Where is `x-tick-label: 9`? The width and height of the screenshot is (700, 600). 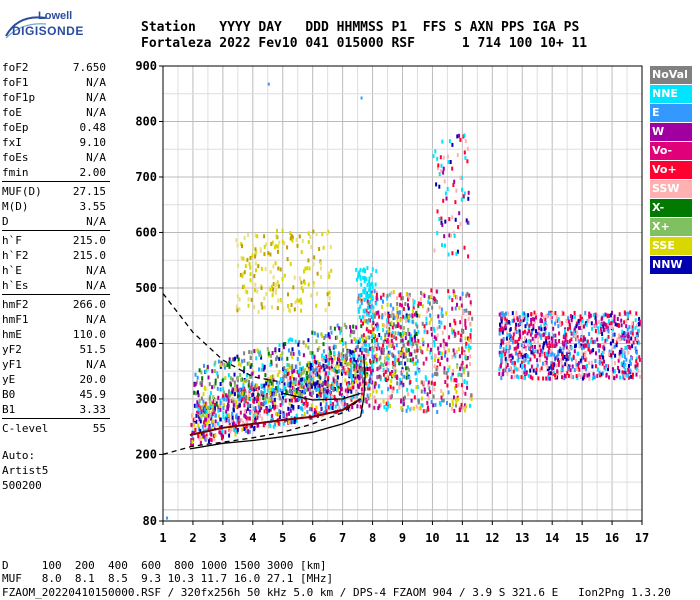 x-tick-label: 9 is located at coordinates (402, 538).